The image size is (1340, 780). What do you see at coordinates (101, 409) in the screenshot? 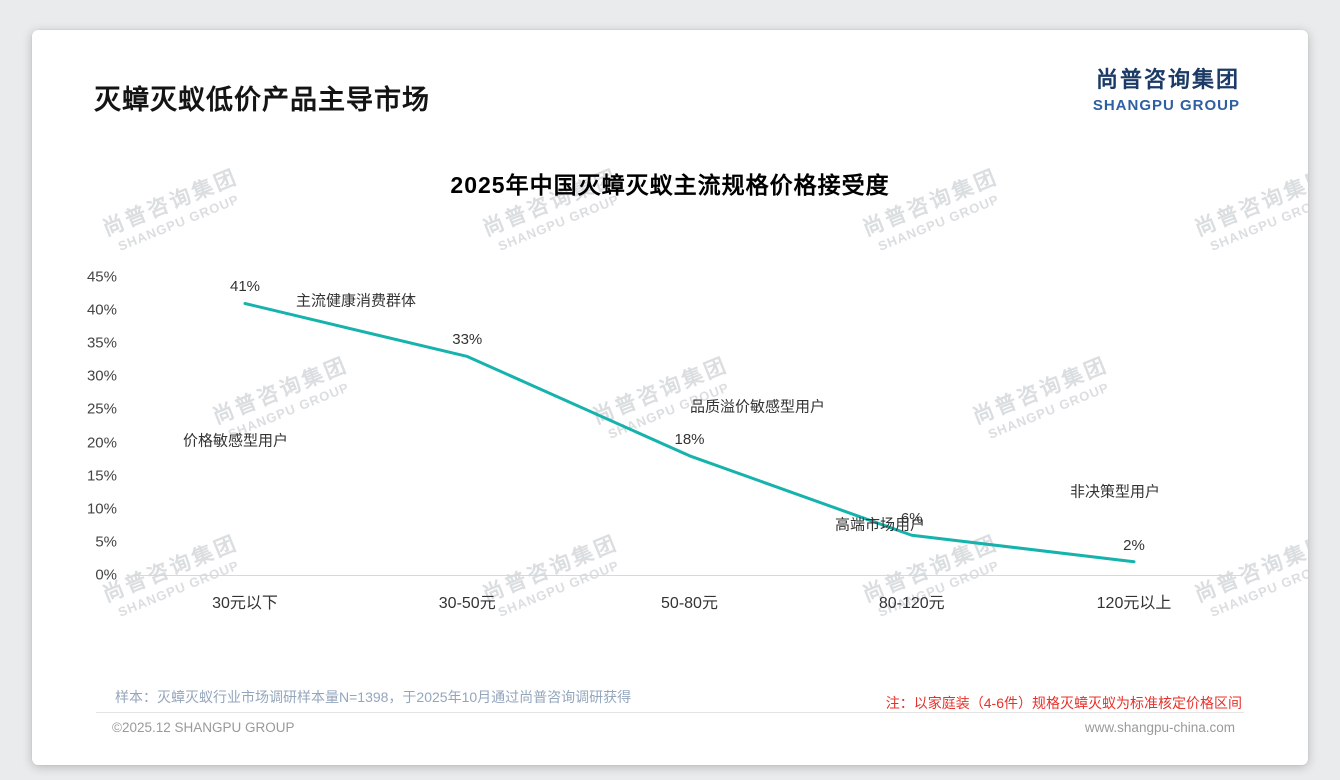
I see `y-axis-tick-label: 25%` at bounding box center [101, 409].